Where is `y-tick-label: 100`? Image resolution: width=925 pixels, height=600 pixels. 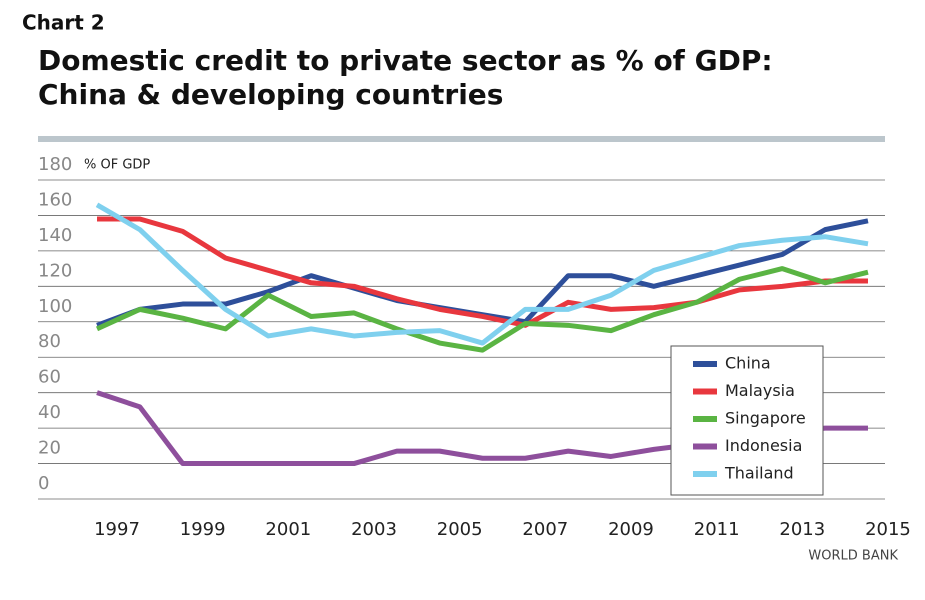
y-tick-label: 100 is located at coordinates (55, 306).